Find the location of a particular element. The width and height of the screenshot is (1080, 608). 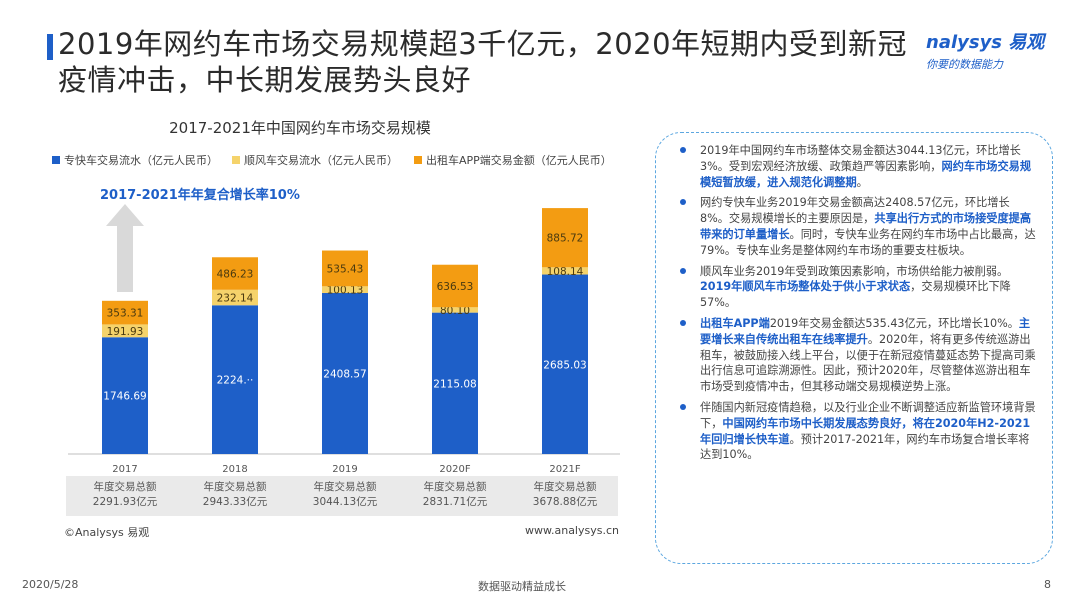

data-label: 535.43 is located at coordinates (345, 269).